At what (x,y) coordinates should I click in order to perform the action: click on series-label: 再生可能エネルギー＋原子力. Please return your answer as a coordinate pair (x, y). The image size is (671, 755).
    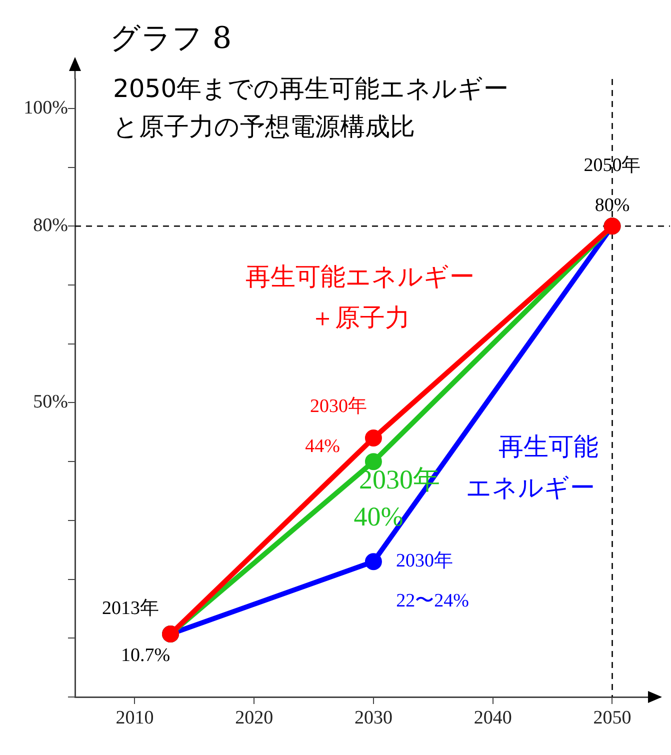
    Looking at the image, I should click on (360, 297).